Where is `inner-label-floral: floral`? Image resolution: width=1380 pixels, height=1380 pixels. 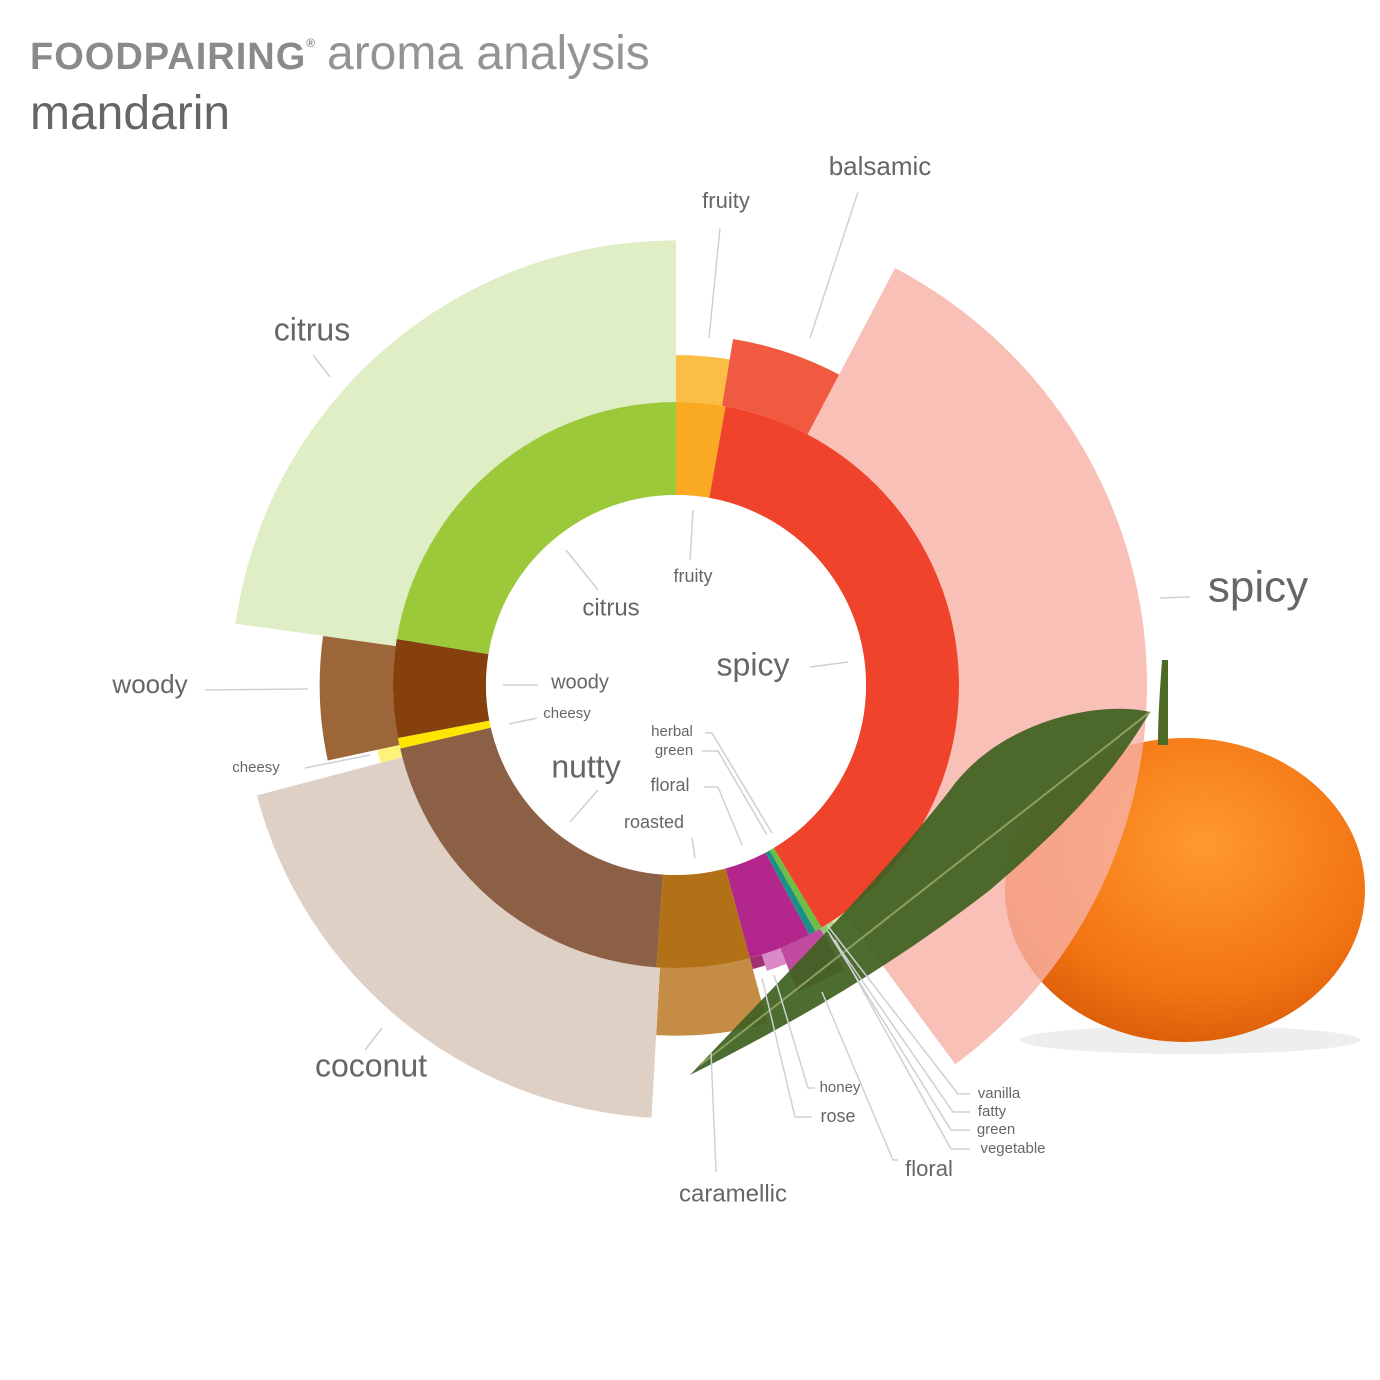
inner-label-floral: floral is located at coordinates (669, 785).